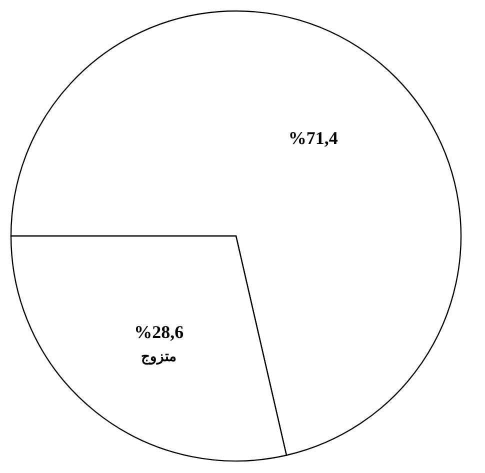  I want to click on slice-label: متزوج, so click(158, 357).